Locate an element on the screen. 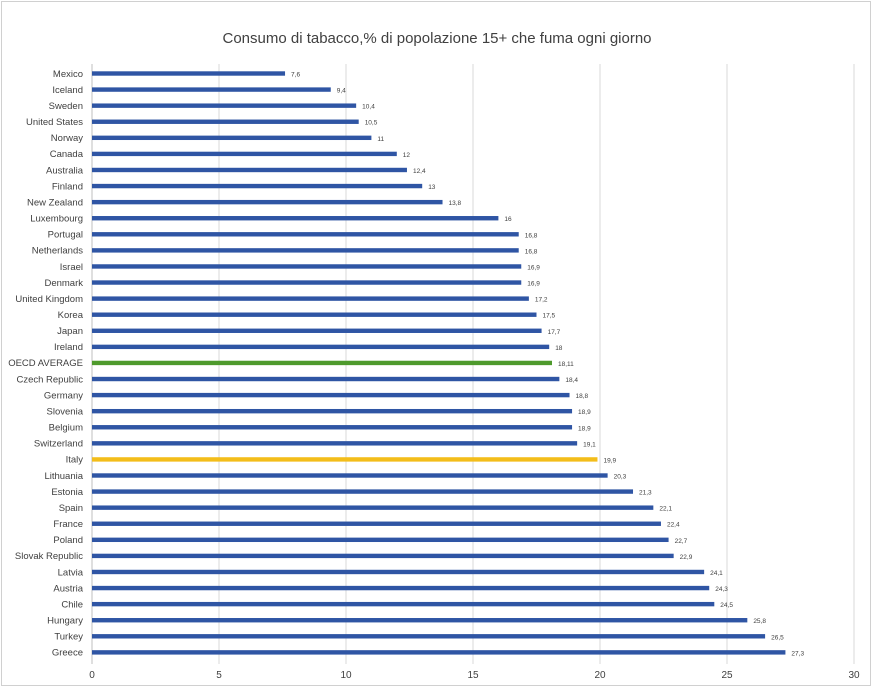 This screenshot has height=689, width=874. bar-france is located at coordinates (376, 523).